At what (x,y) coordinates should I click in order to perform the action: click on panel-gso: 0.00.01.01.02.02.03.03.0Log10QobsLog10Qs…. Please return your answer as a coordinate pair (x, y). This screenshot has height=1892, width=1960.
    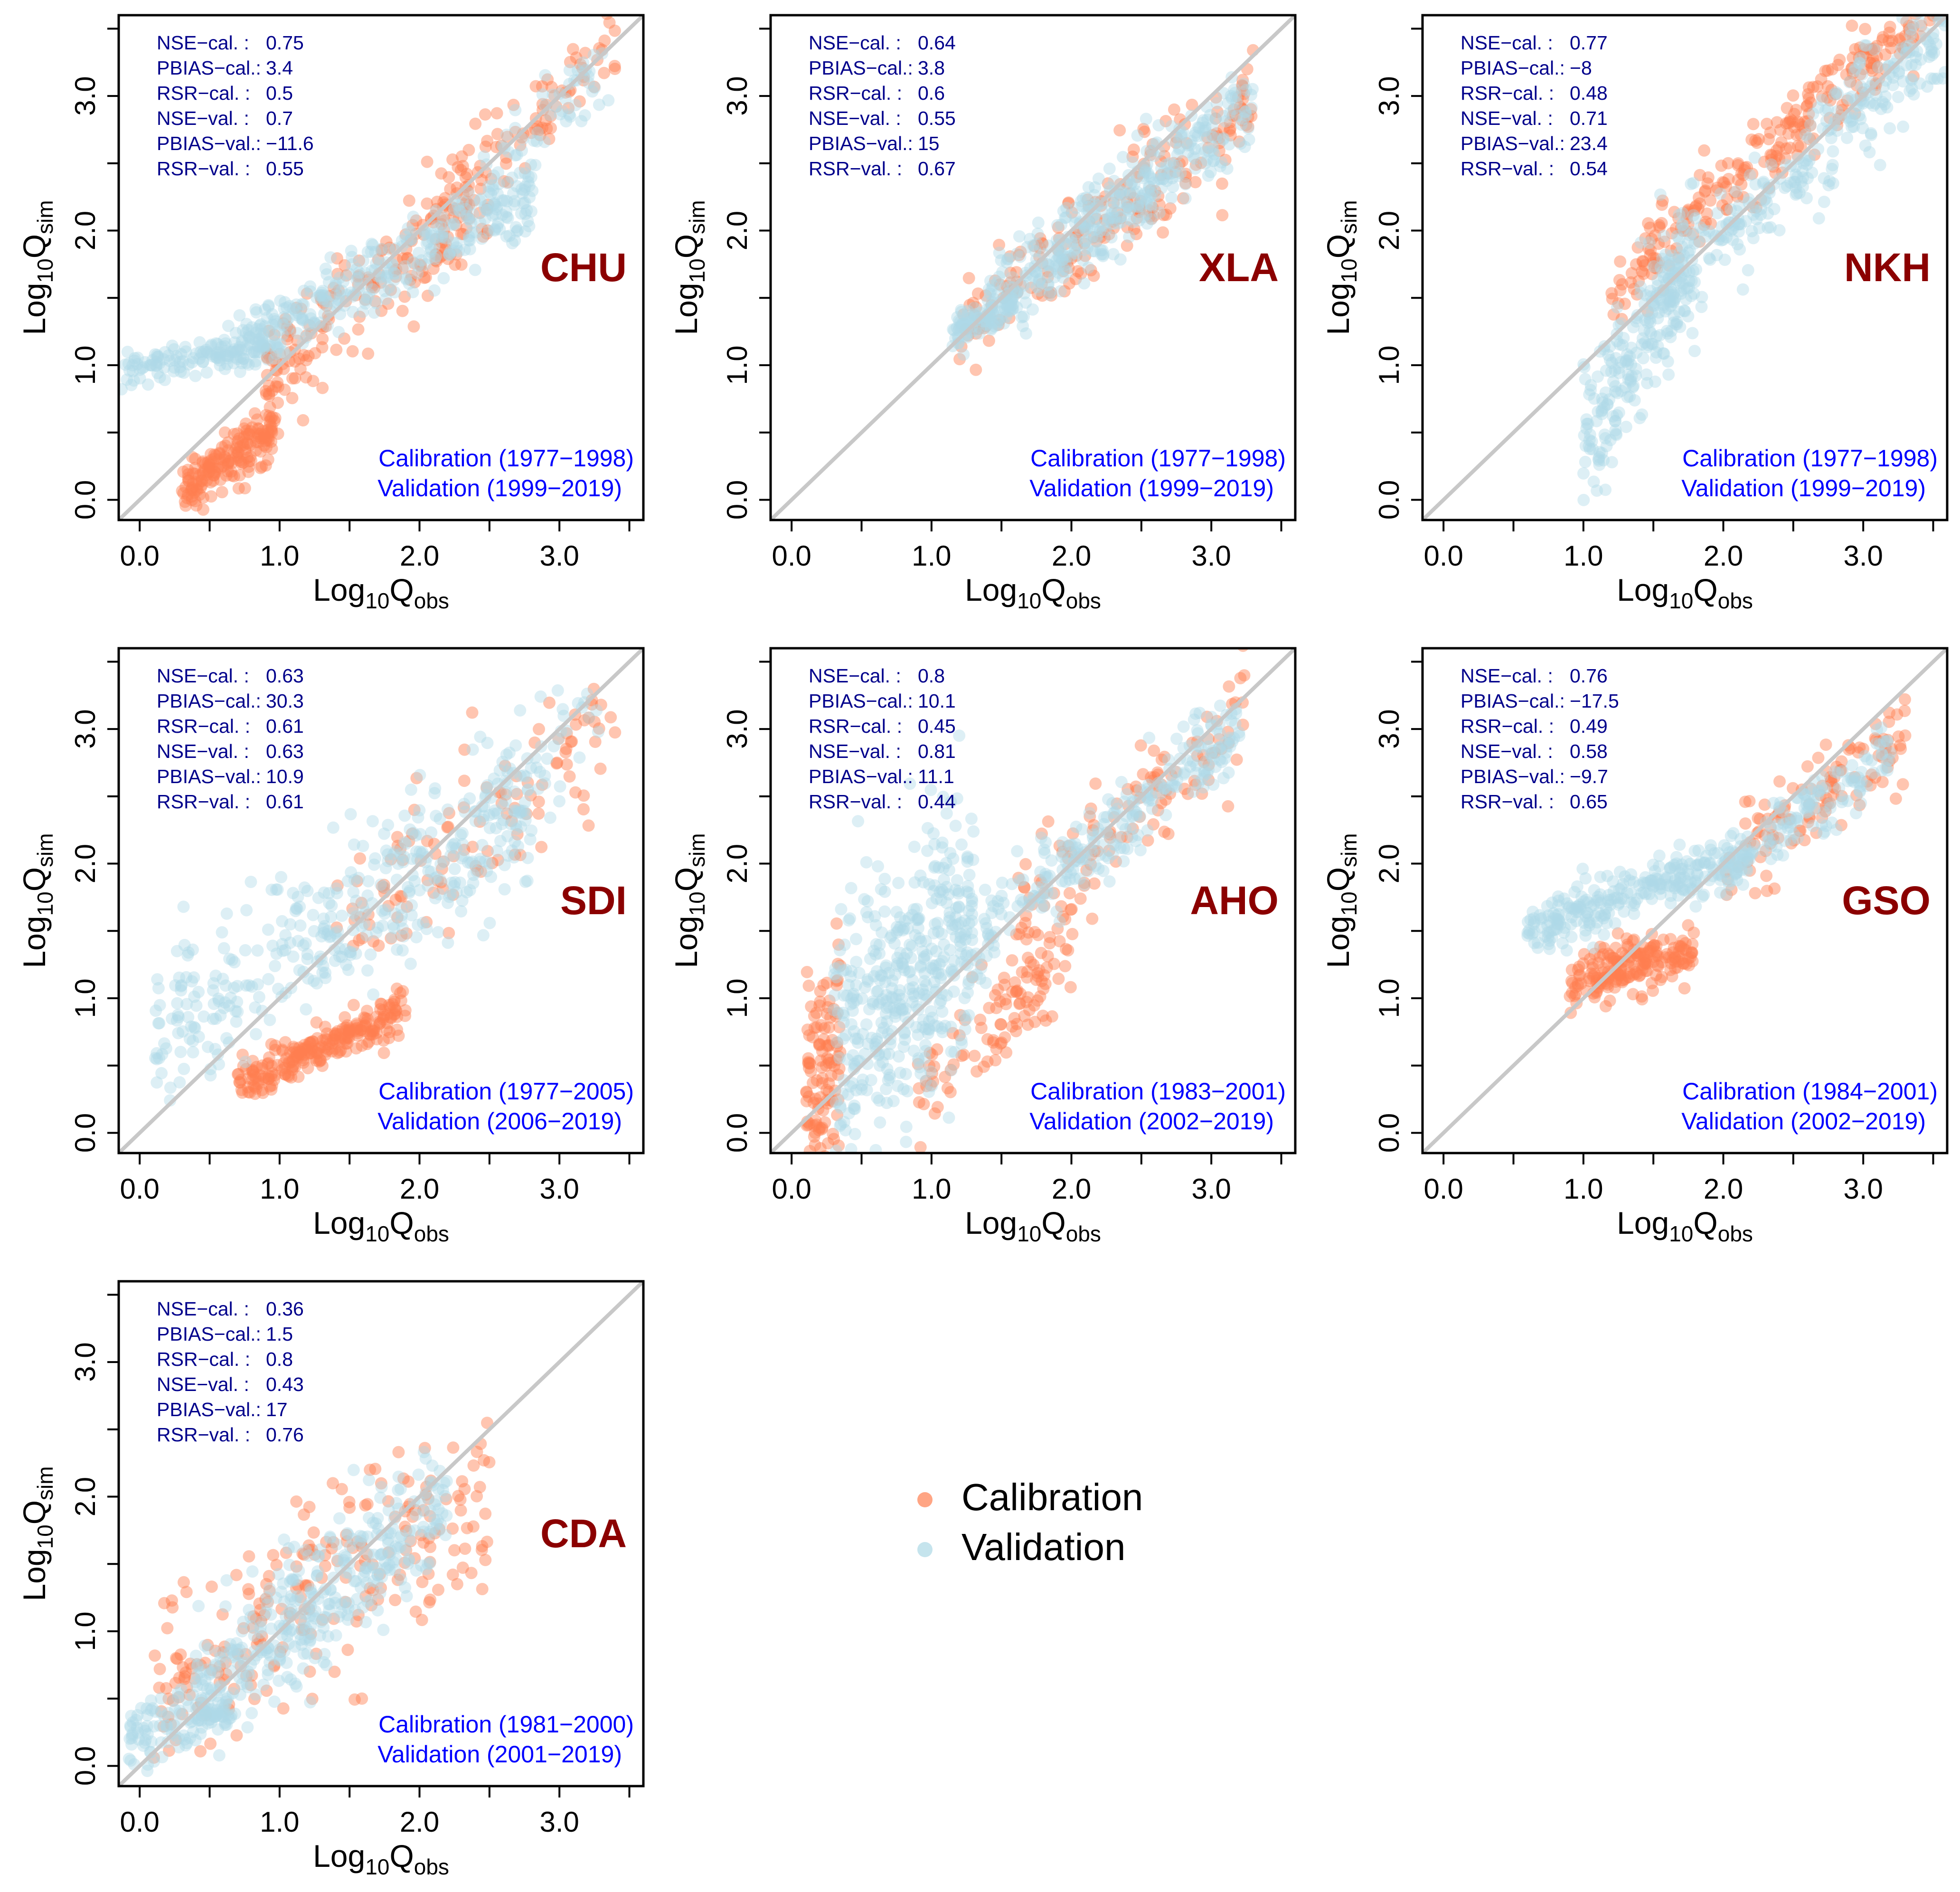
    Looking at the image, I should click on (1634, 946).